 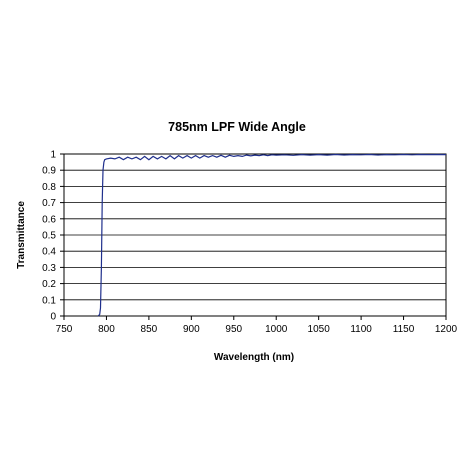 What do you see at coordinates (191, 329) in the screenshot?
I see `x-tick-label: 900` at bounding box center [191, 329].